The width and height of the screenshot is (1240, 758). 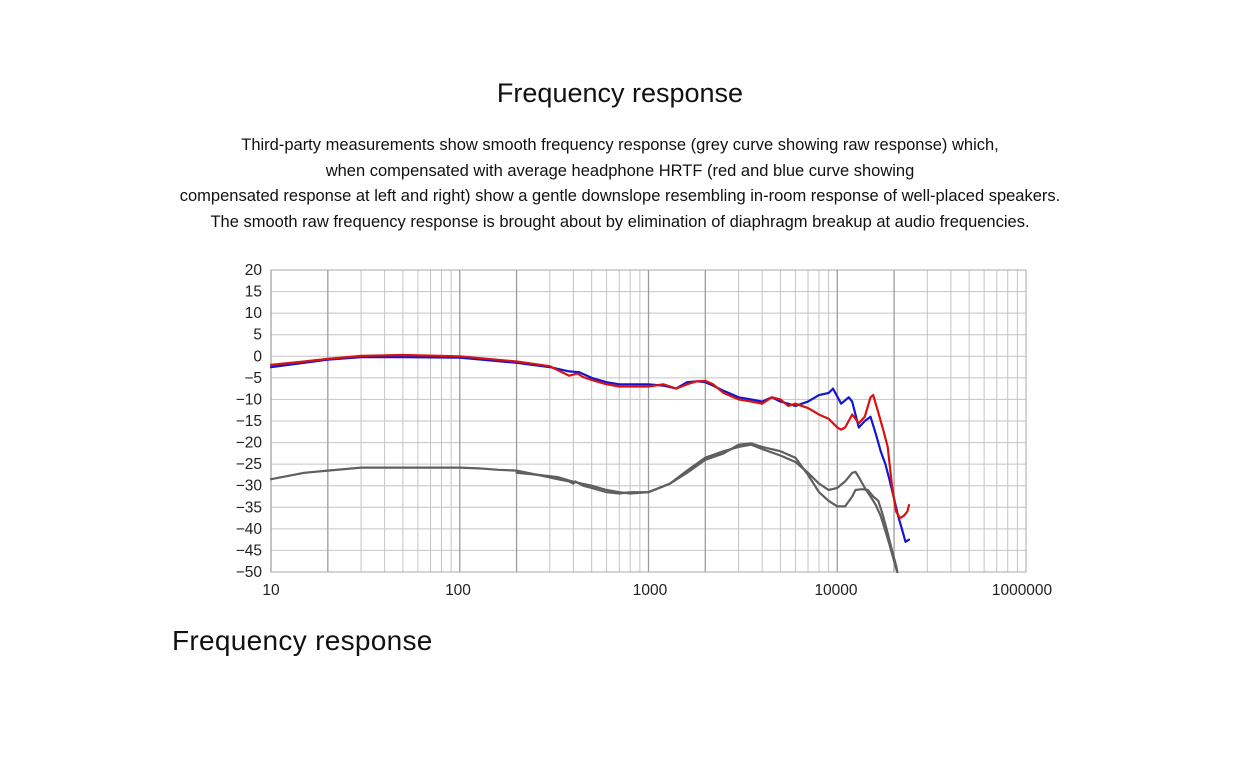 I want to click on y-tick-label: −25, so click(x=249, y=464).